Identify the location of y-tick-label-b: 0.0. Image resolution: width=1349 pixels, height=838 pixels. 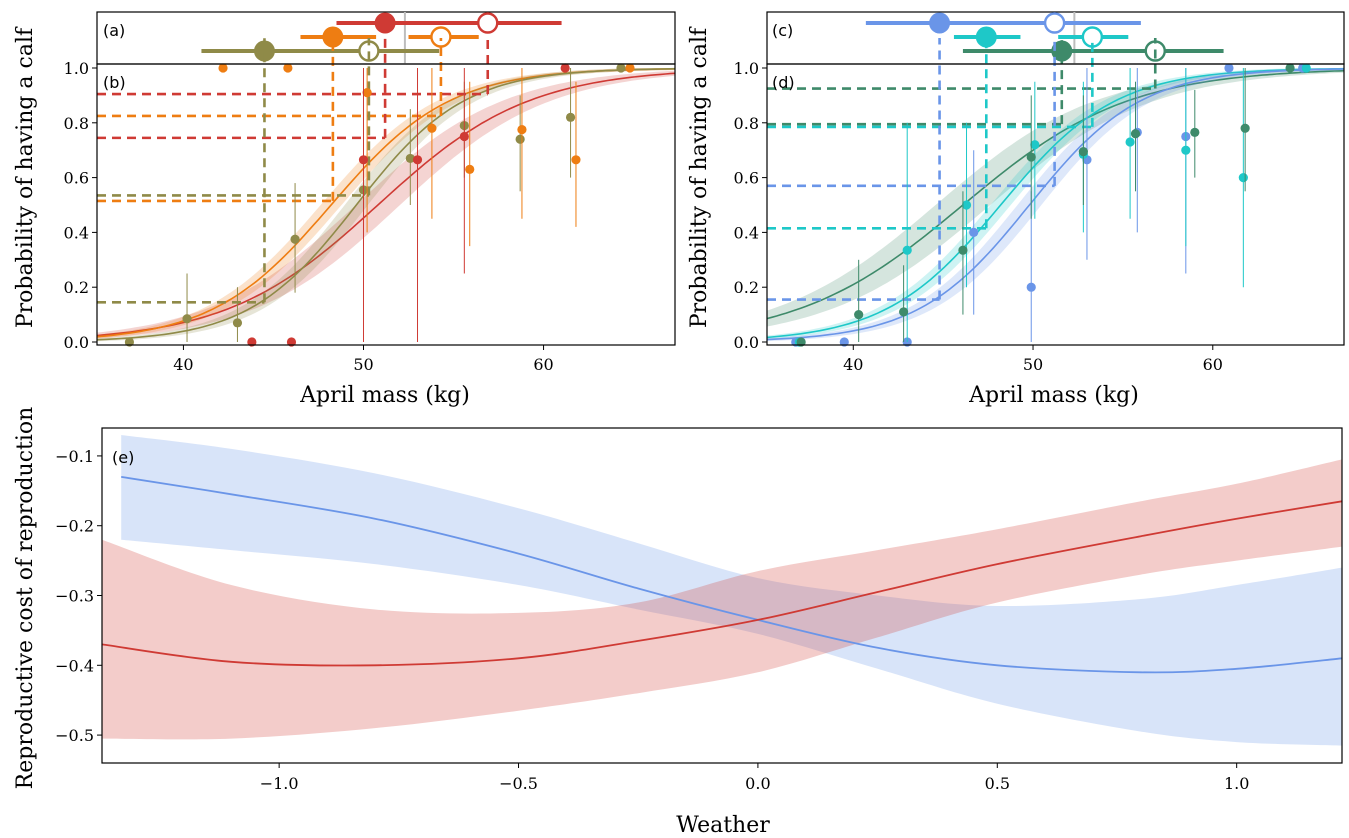
(76, 342).